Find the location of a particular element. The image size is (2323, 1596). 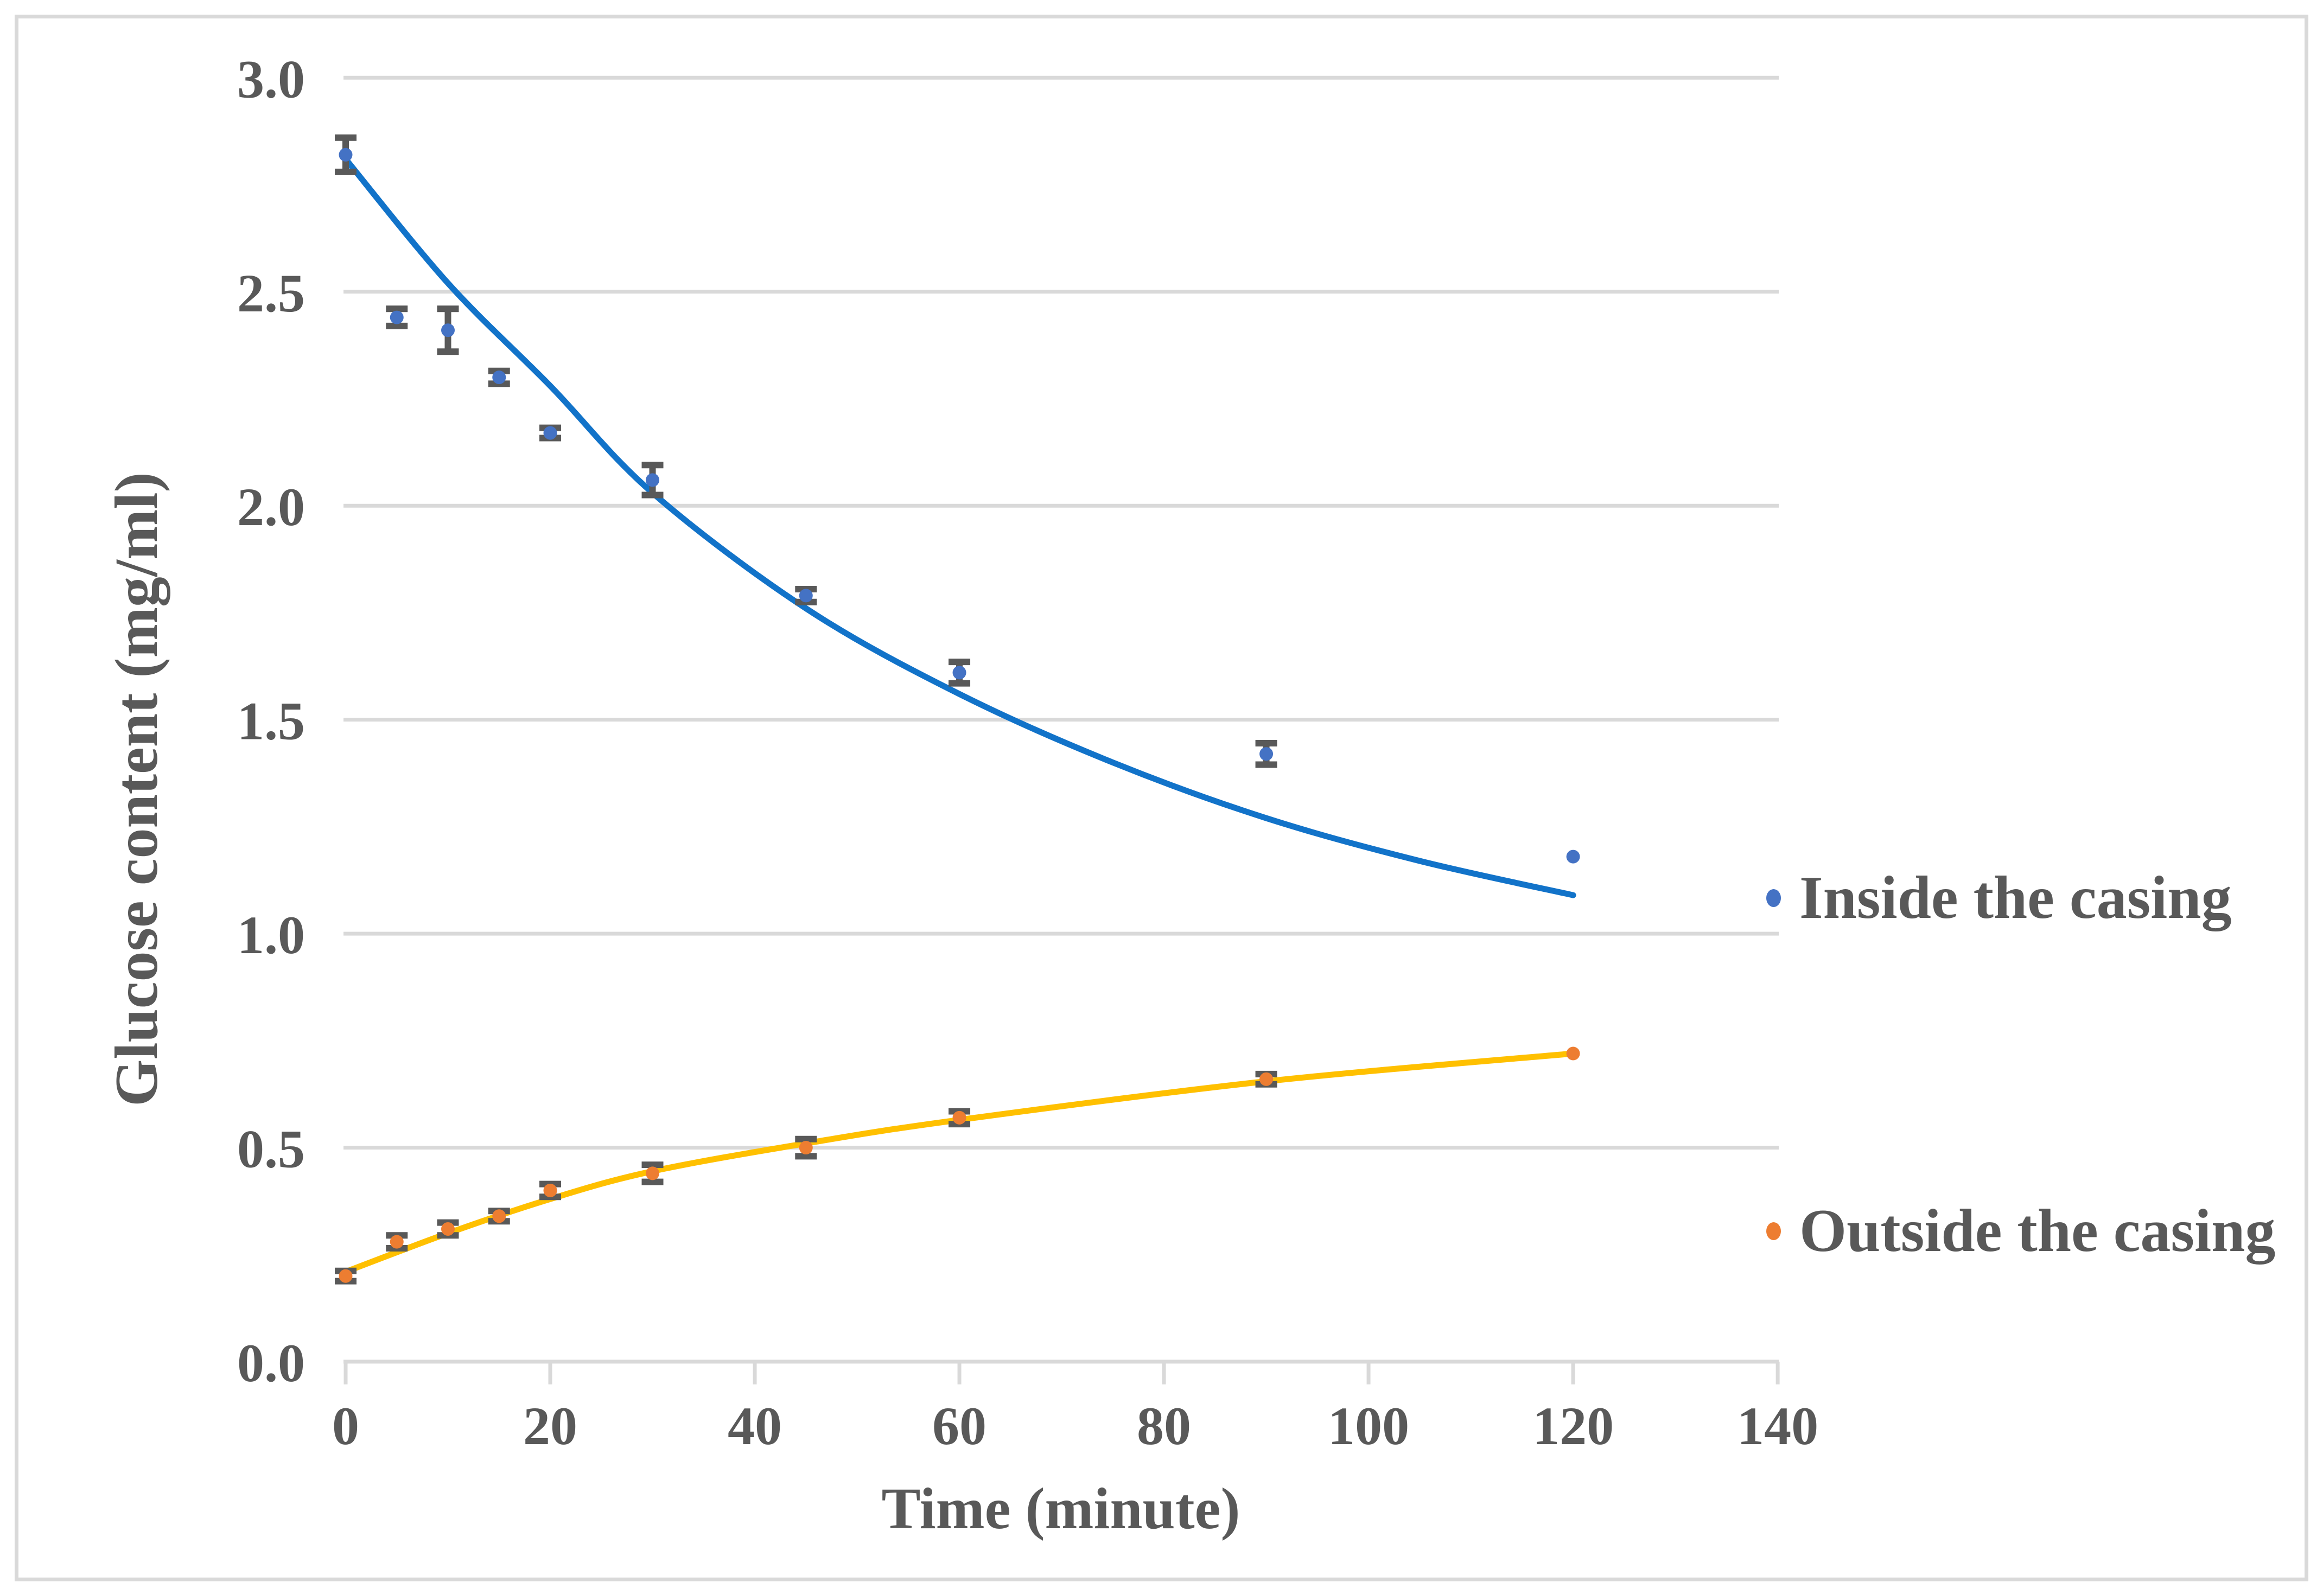

x-axis-title: Time (minute) is located at coordinates (1060, 1509).